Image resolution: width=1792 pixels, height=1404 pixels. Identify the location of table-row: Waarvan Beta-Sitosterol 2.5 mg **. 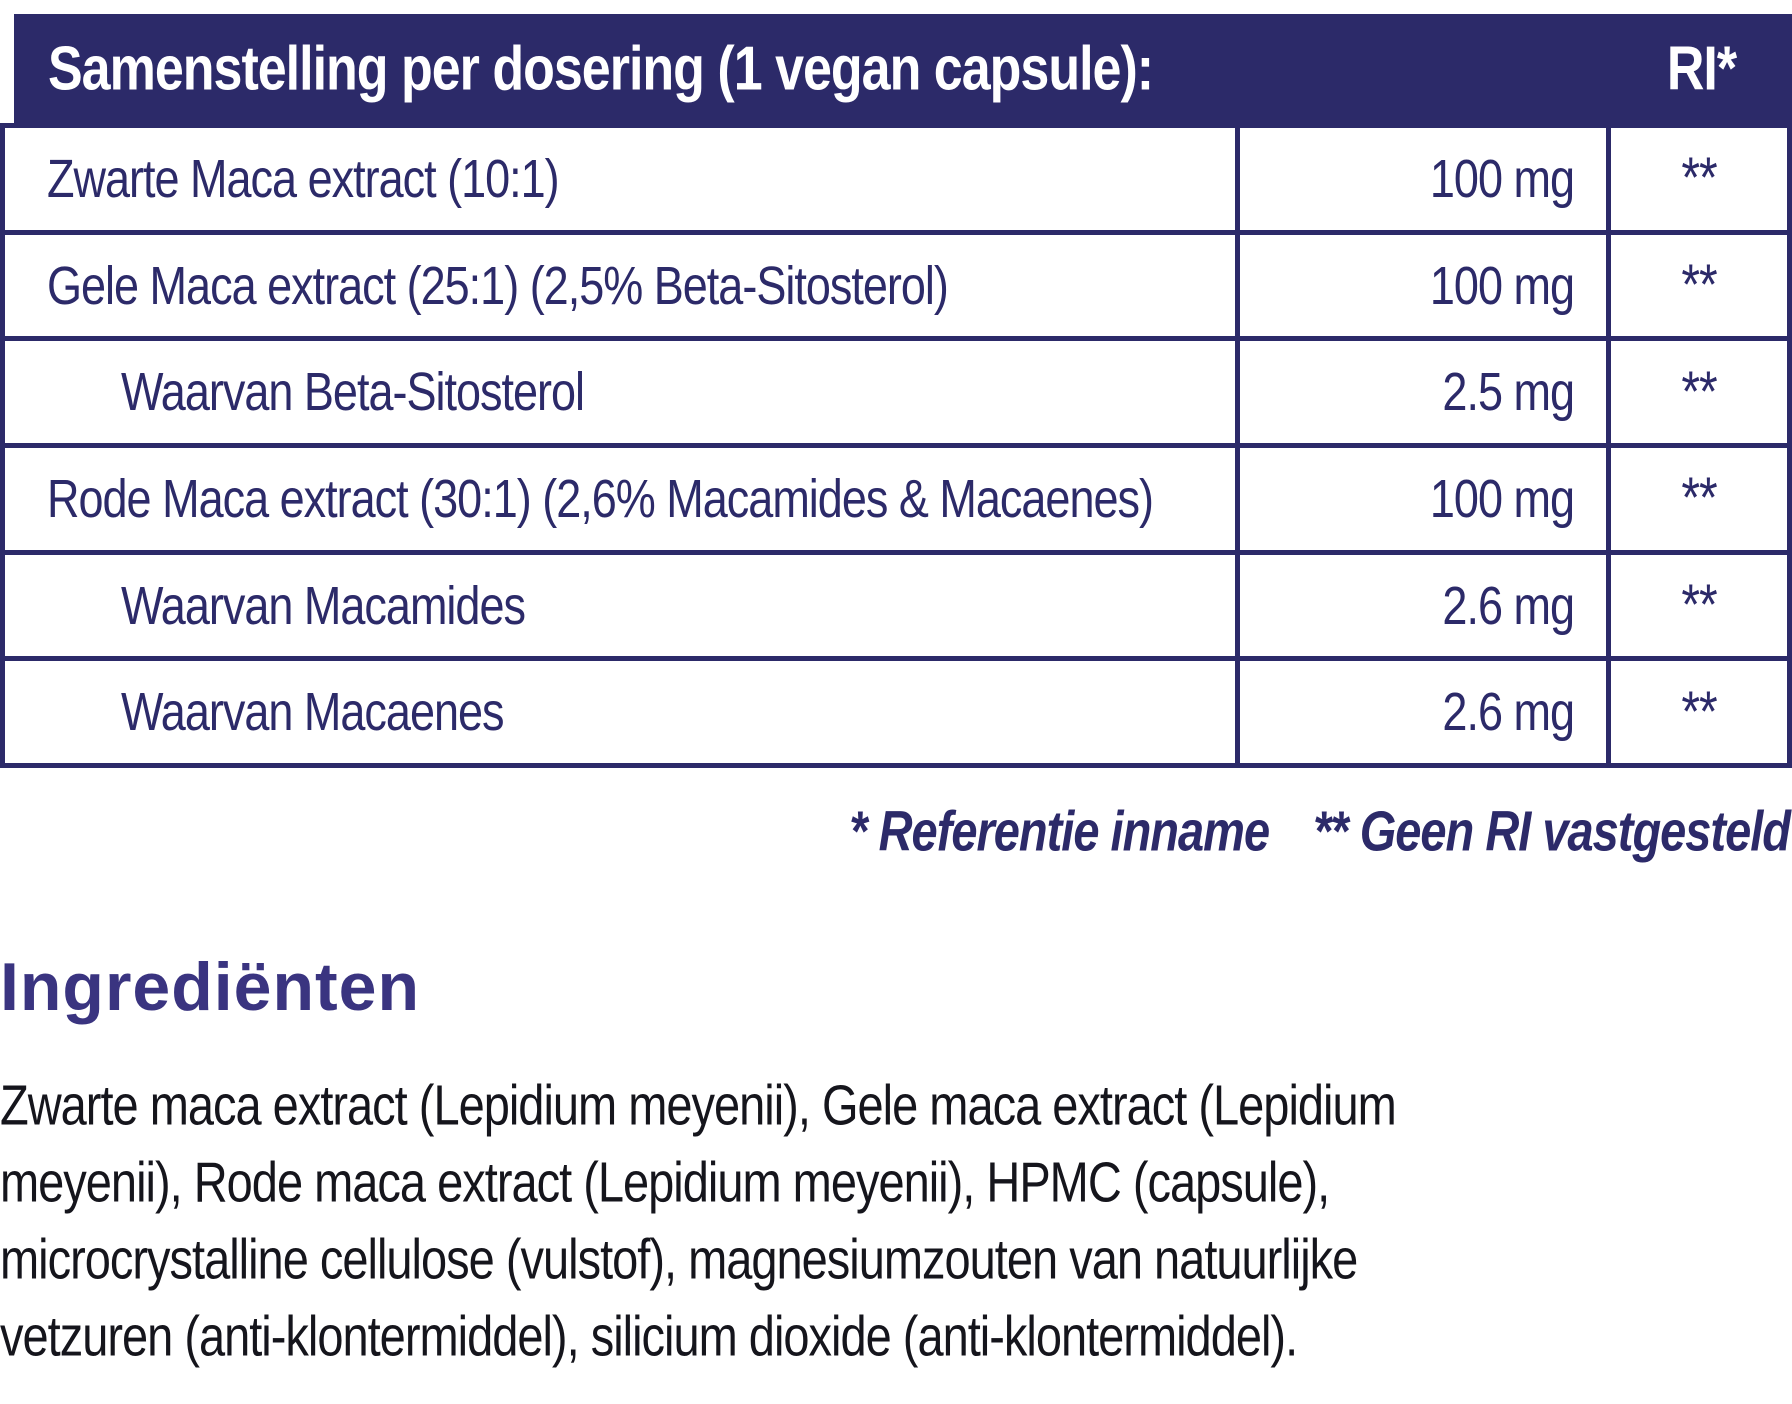
(896, 390).